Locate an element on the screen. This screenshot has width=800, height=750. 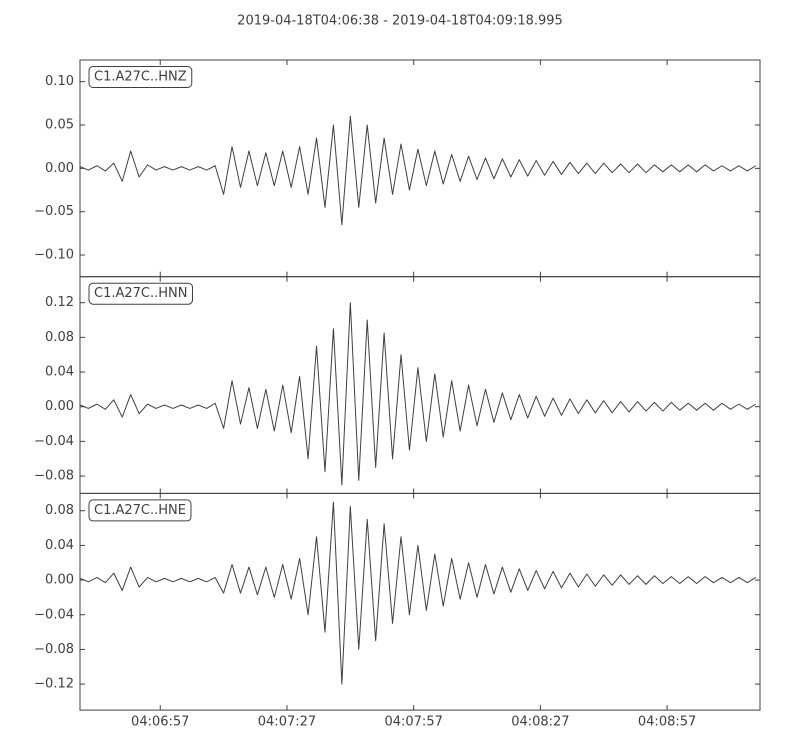
y-tick-label: 0.12 is located at coordinates (59, 302).